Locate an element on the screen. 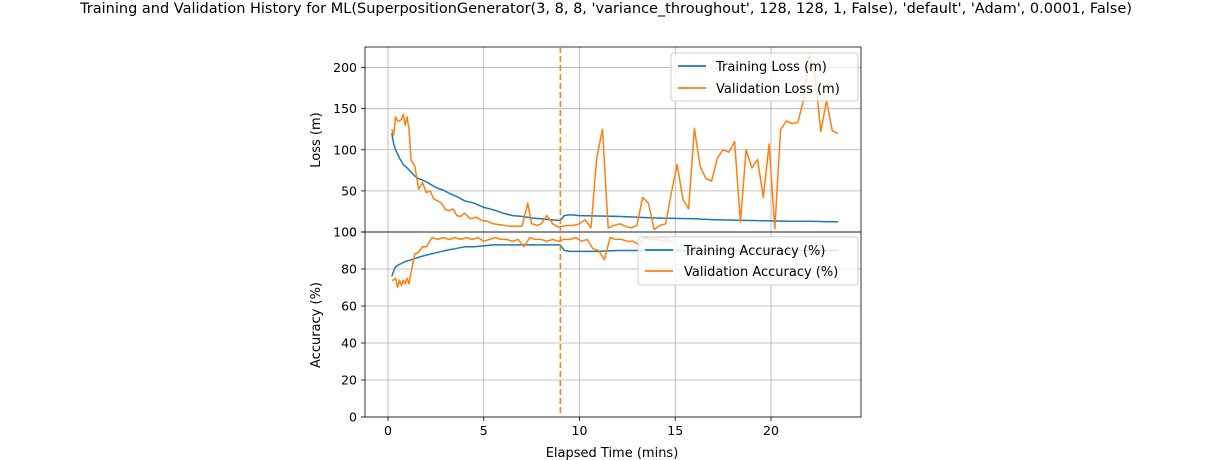 Image resolution: width=1210 pixels, height=460 pixels. x-axis-label: Elapsed Time (mins) is located at coordinates (612, 453).